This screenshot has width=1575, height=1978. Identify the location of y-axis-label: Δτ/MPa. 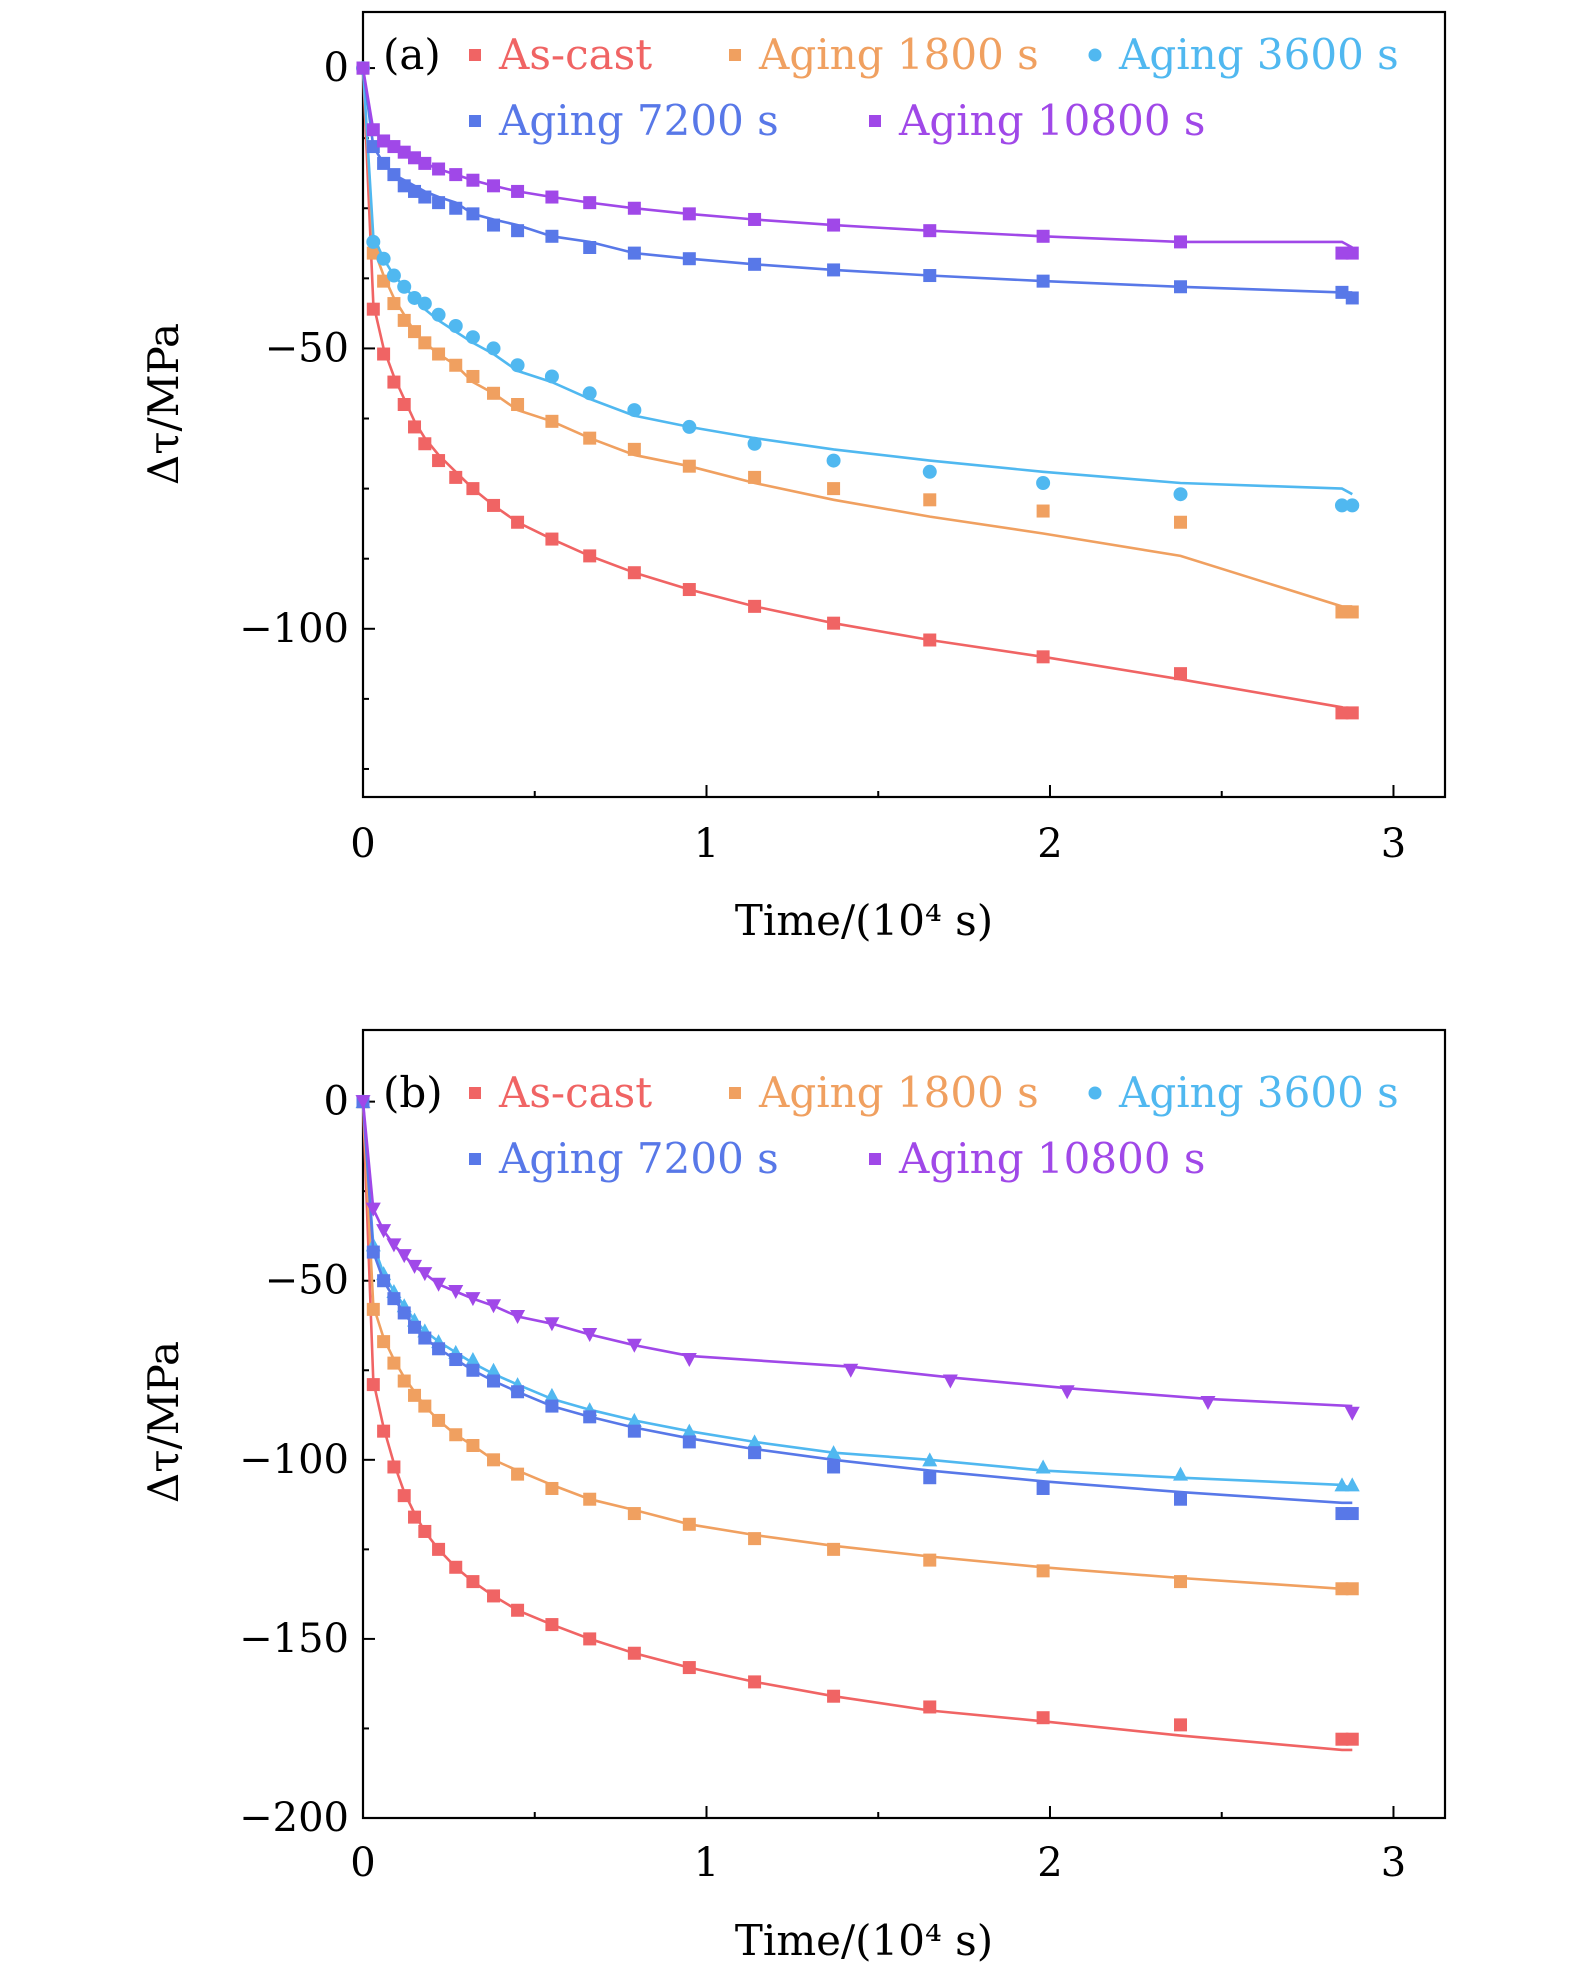
(163, 404).